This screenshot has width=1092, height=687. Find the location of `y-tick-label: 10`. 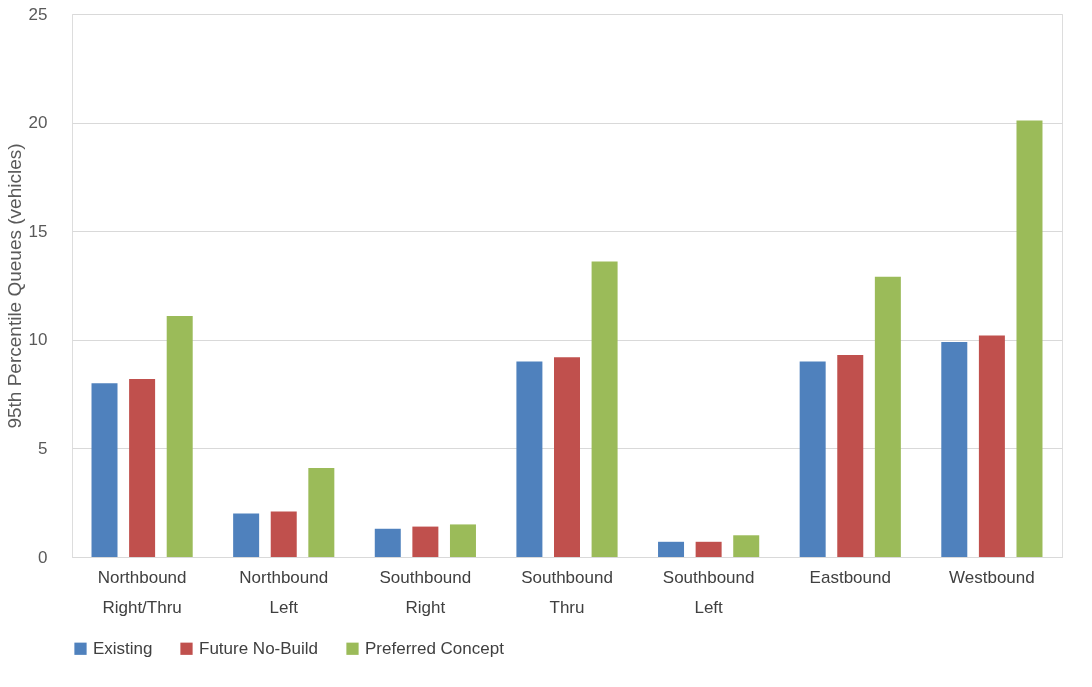

y-tick-label: 10 is located at coordinates (38, 340).